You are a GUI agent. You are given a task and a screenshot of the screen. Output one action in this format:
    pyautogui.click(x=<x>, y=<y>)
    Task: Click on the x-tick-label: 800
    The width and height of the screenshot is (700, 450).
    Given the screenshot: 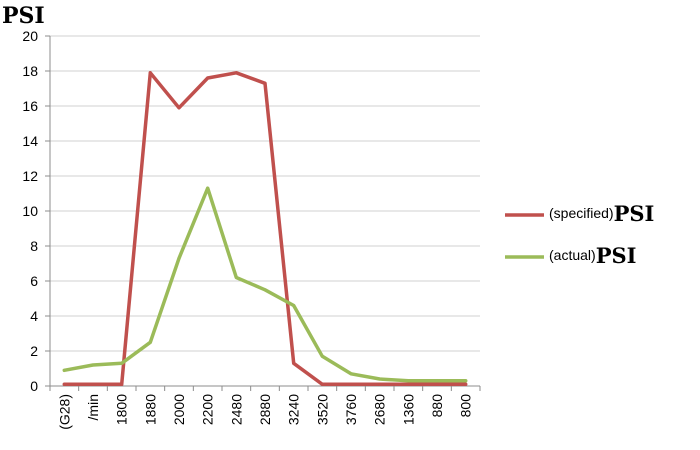 What is the action you would take?
    pyautogui.click(x=466, y=406)
    